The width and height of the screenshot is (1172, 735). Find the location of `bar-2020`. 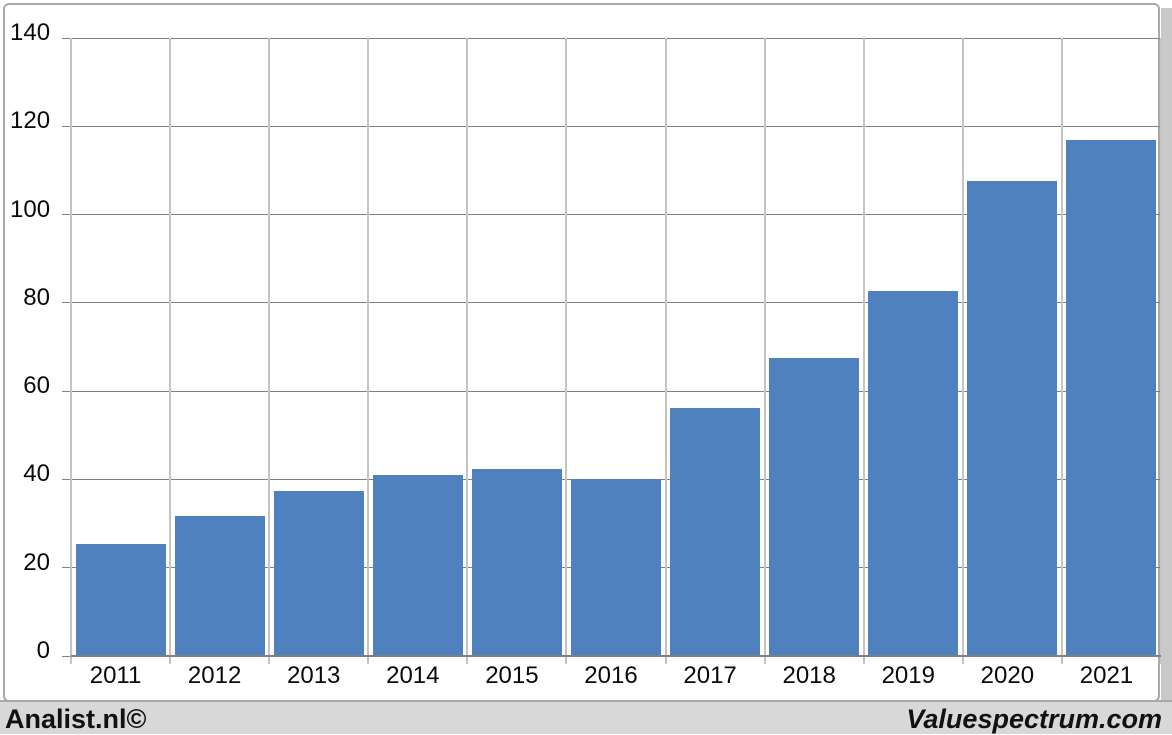

bar-2020 is located at coordinates (1012, 418).